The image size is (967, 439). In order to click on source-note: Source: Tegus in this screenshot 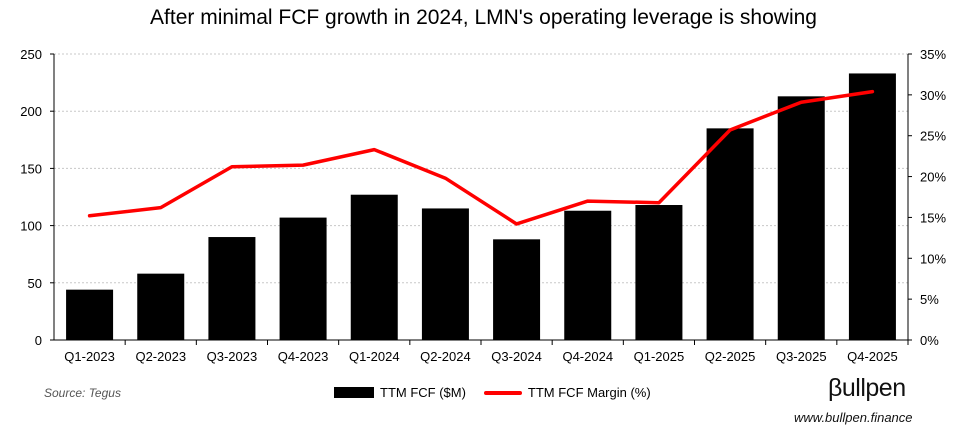, I will do `click(82, 393)`.